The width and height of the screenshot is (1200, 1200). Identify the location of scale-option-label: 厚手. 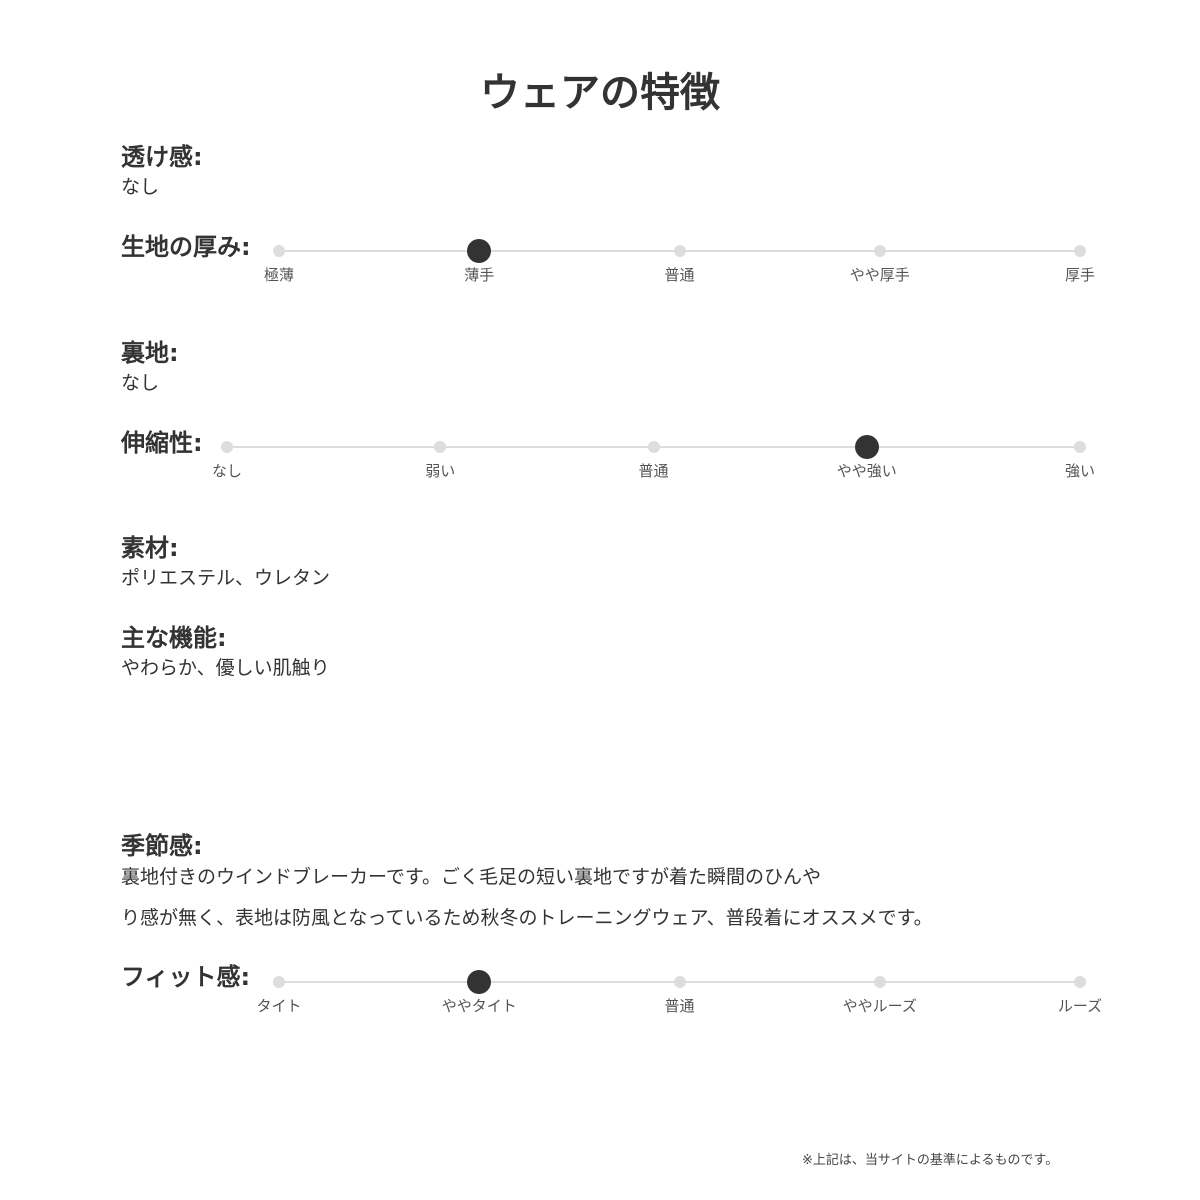
(1080, 275).